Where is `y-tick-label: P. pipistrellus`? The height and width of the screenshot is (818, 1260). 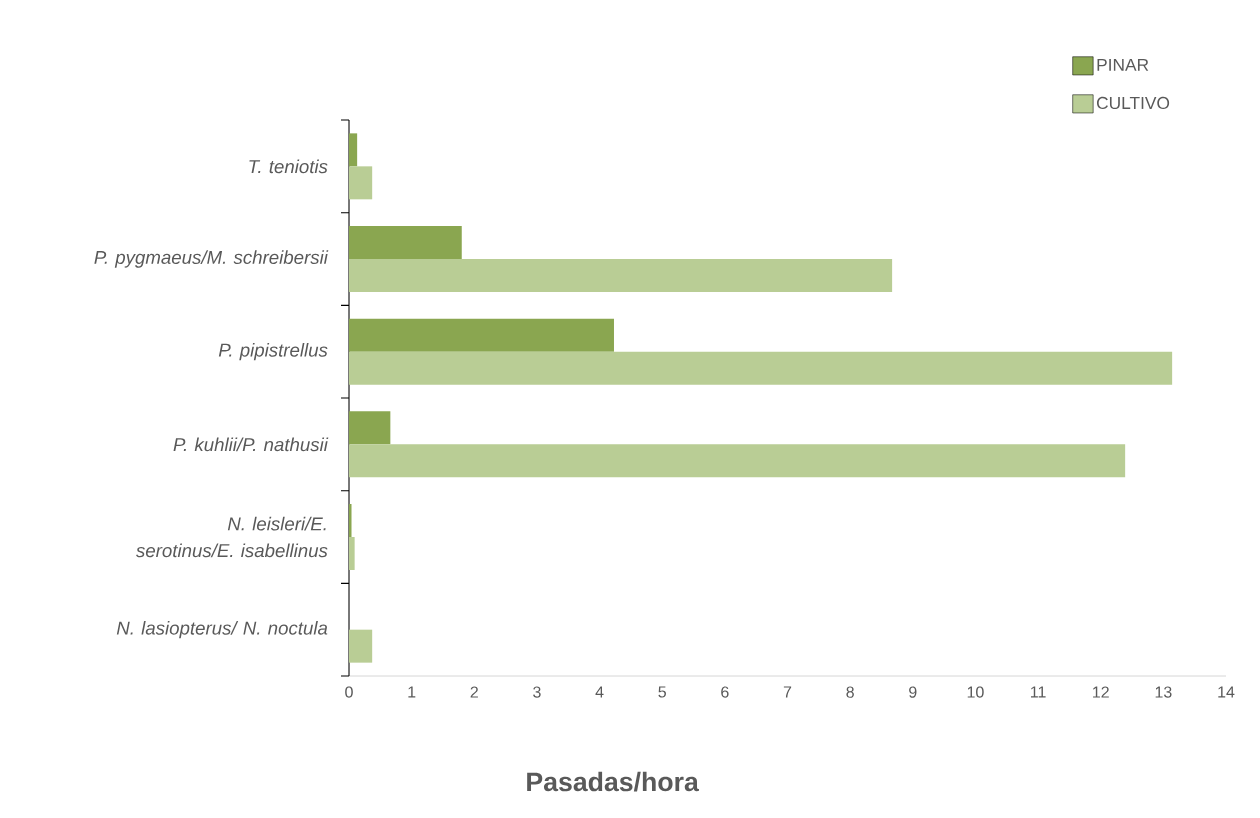 y-tick-label: P. pipistrellus is located at coordinates (273, 351).